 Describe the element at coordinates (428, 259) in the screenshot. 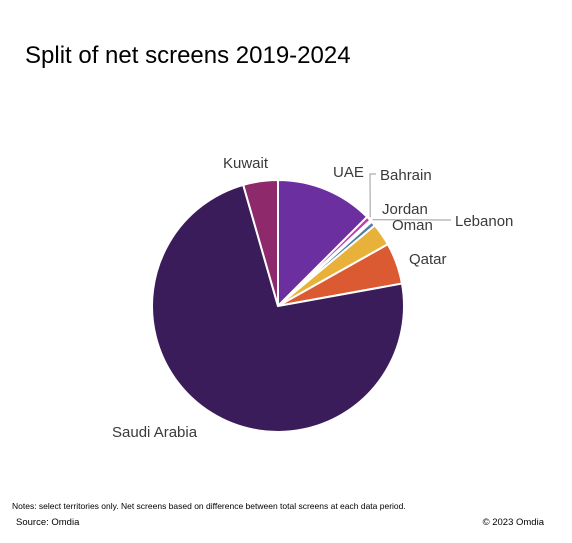

I see `slice-label-qatar: Qatar` at that location.